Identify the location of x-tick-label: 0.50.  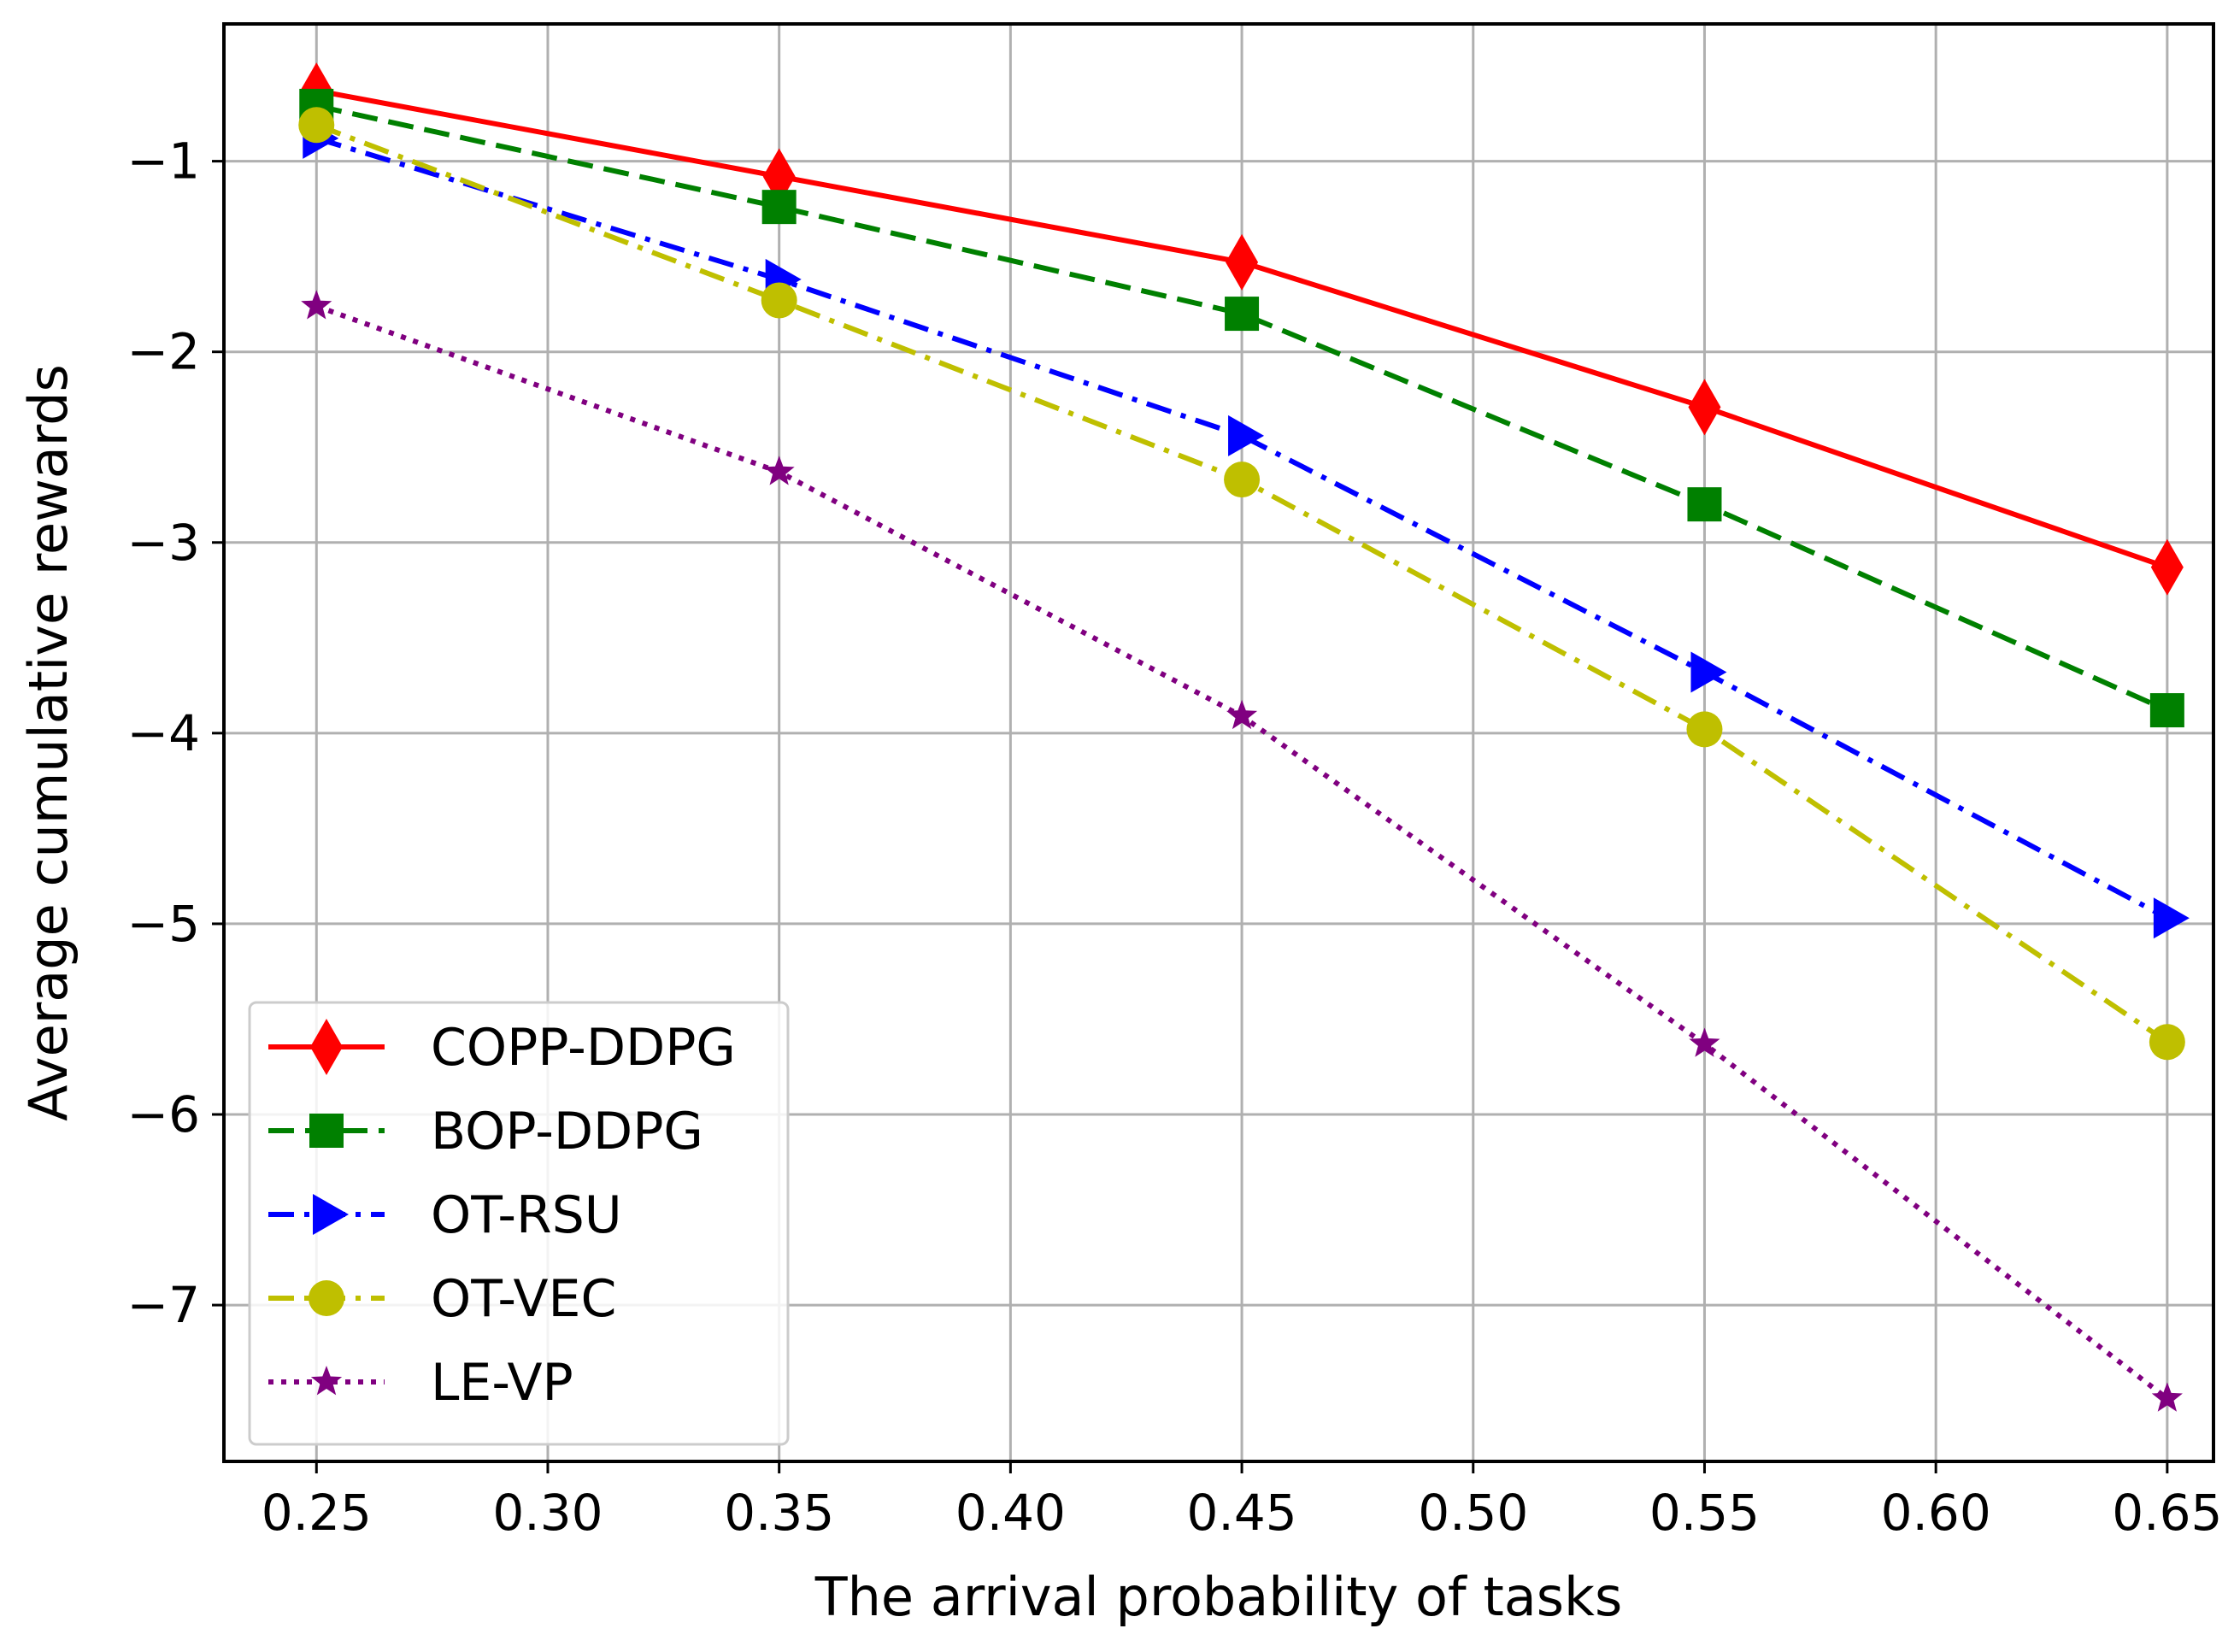
(1473, 1513).